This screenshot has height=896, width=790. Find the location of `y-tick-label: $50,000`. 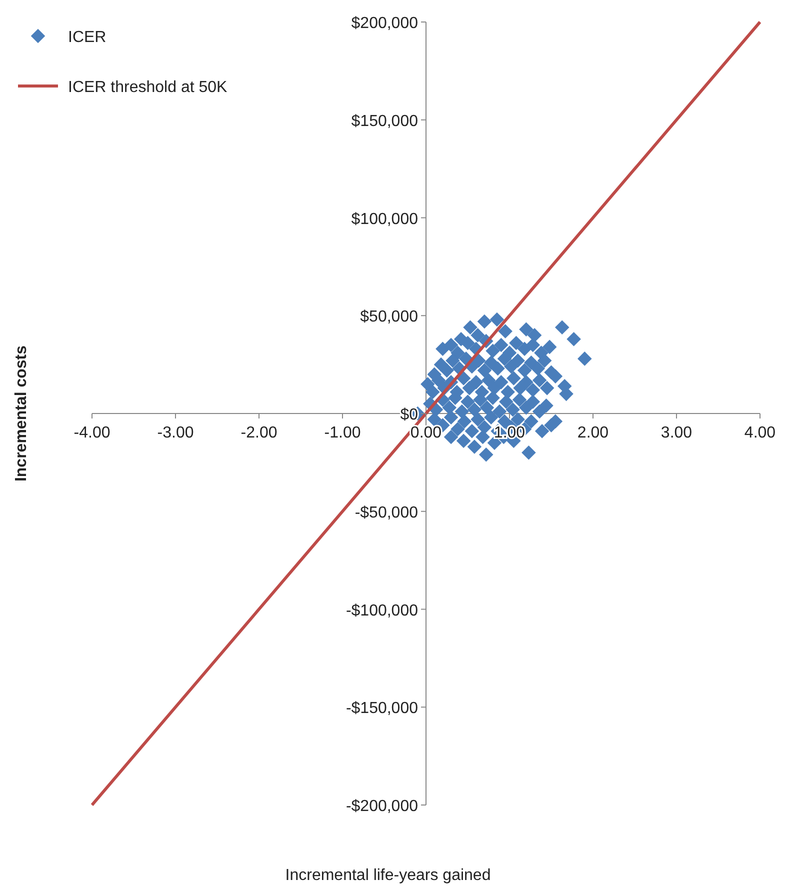

y-tick-label: $50,000 is located at coordinates (389, 317).